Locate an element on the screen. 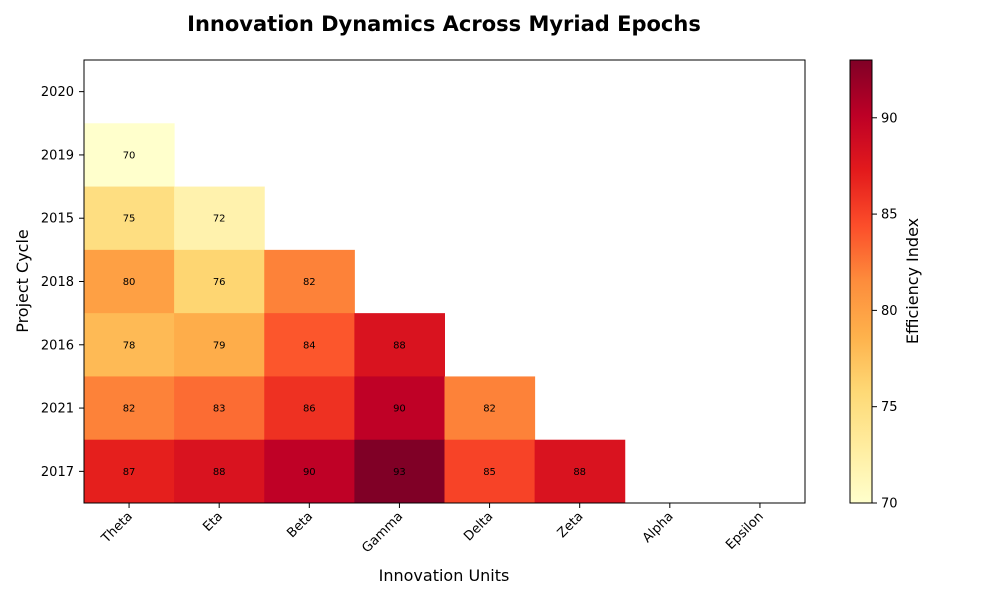 Image resolution: width=1000 pixels, height=600 pixels. heatmap-cell-value: 72 is located at coordinates (219, 219).